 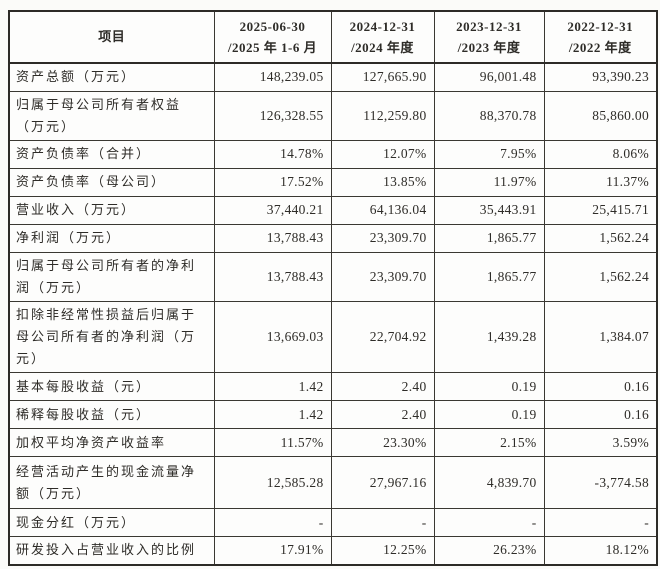 I want to click on header-item: 项目, so click(x=111, y=37).